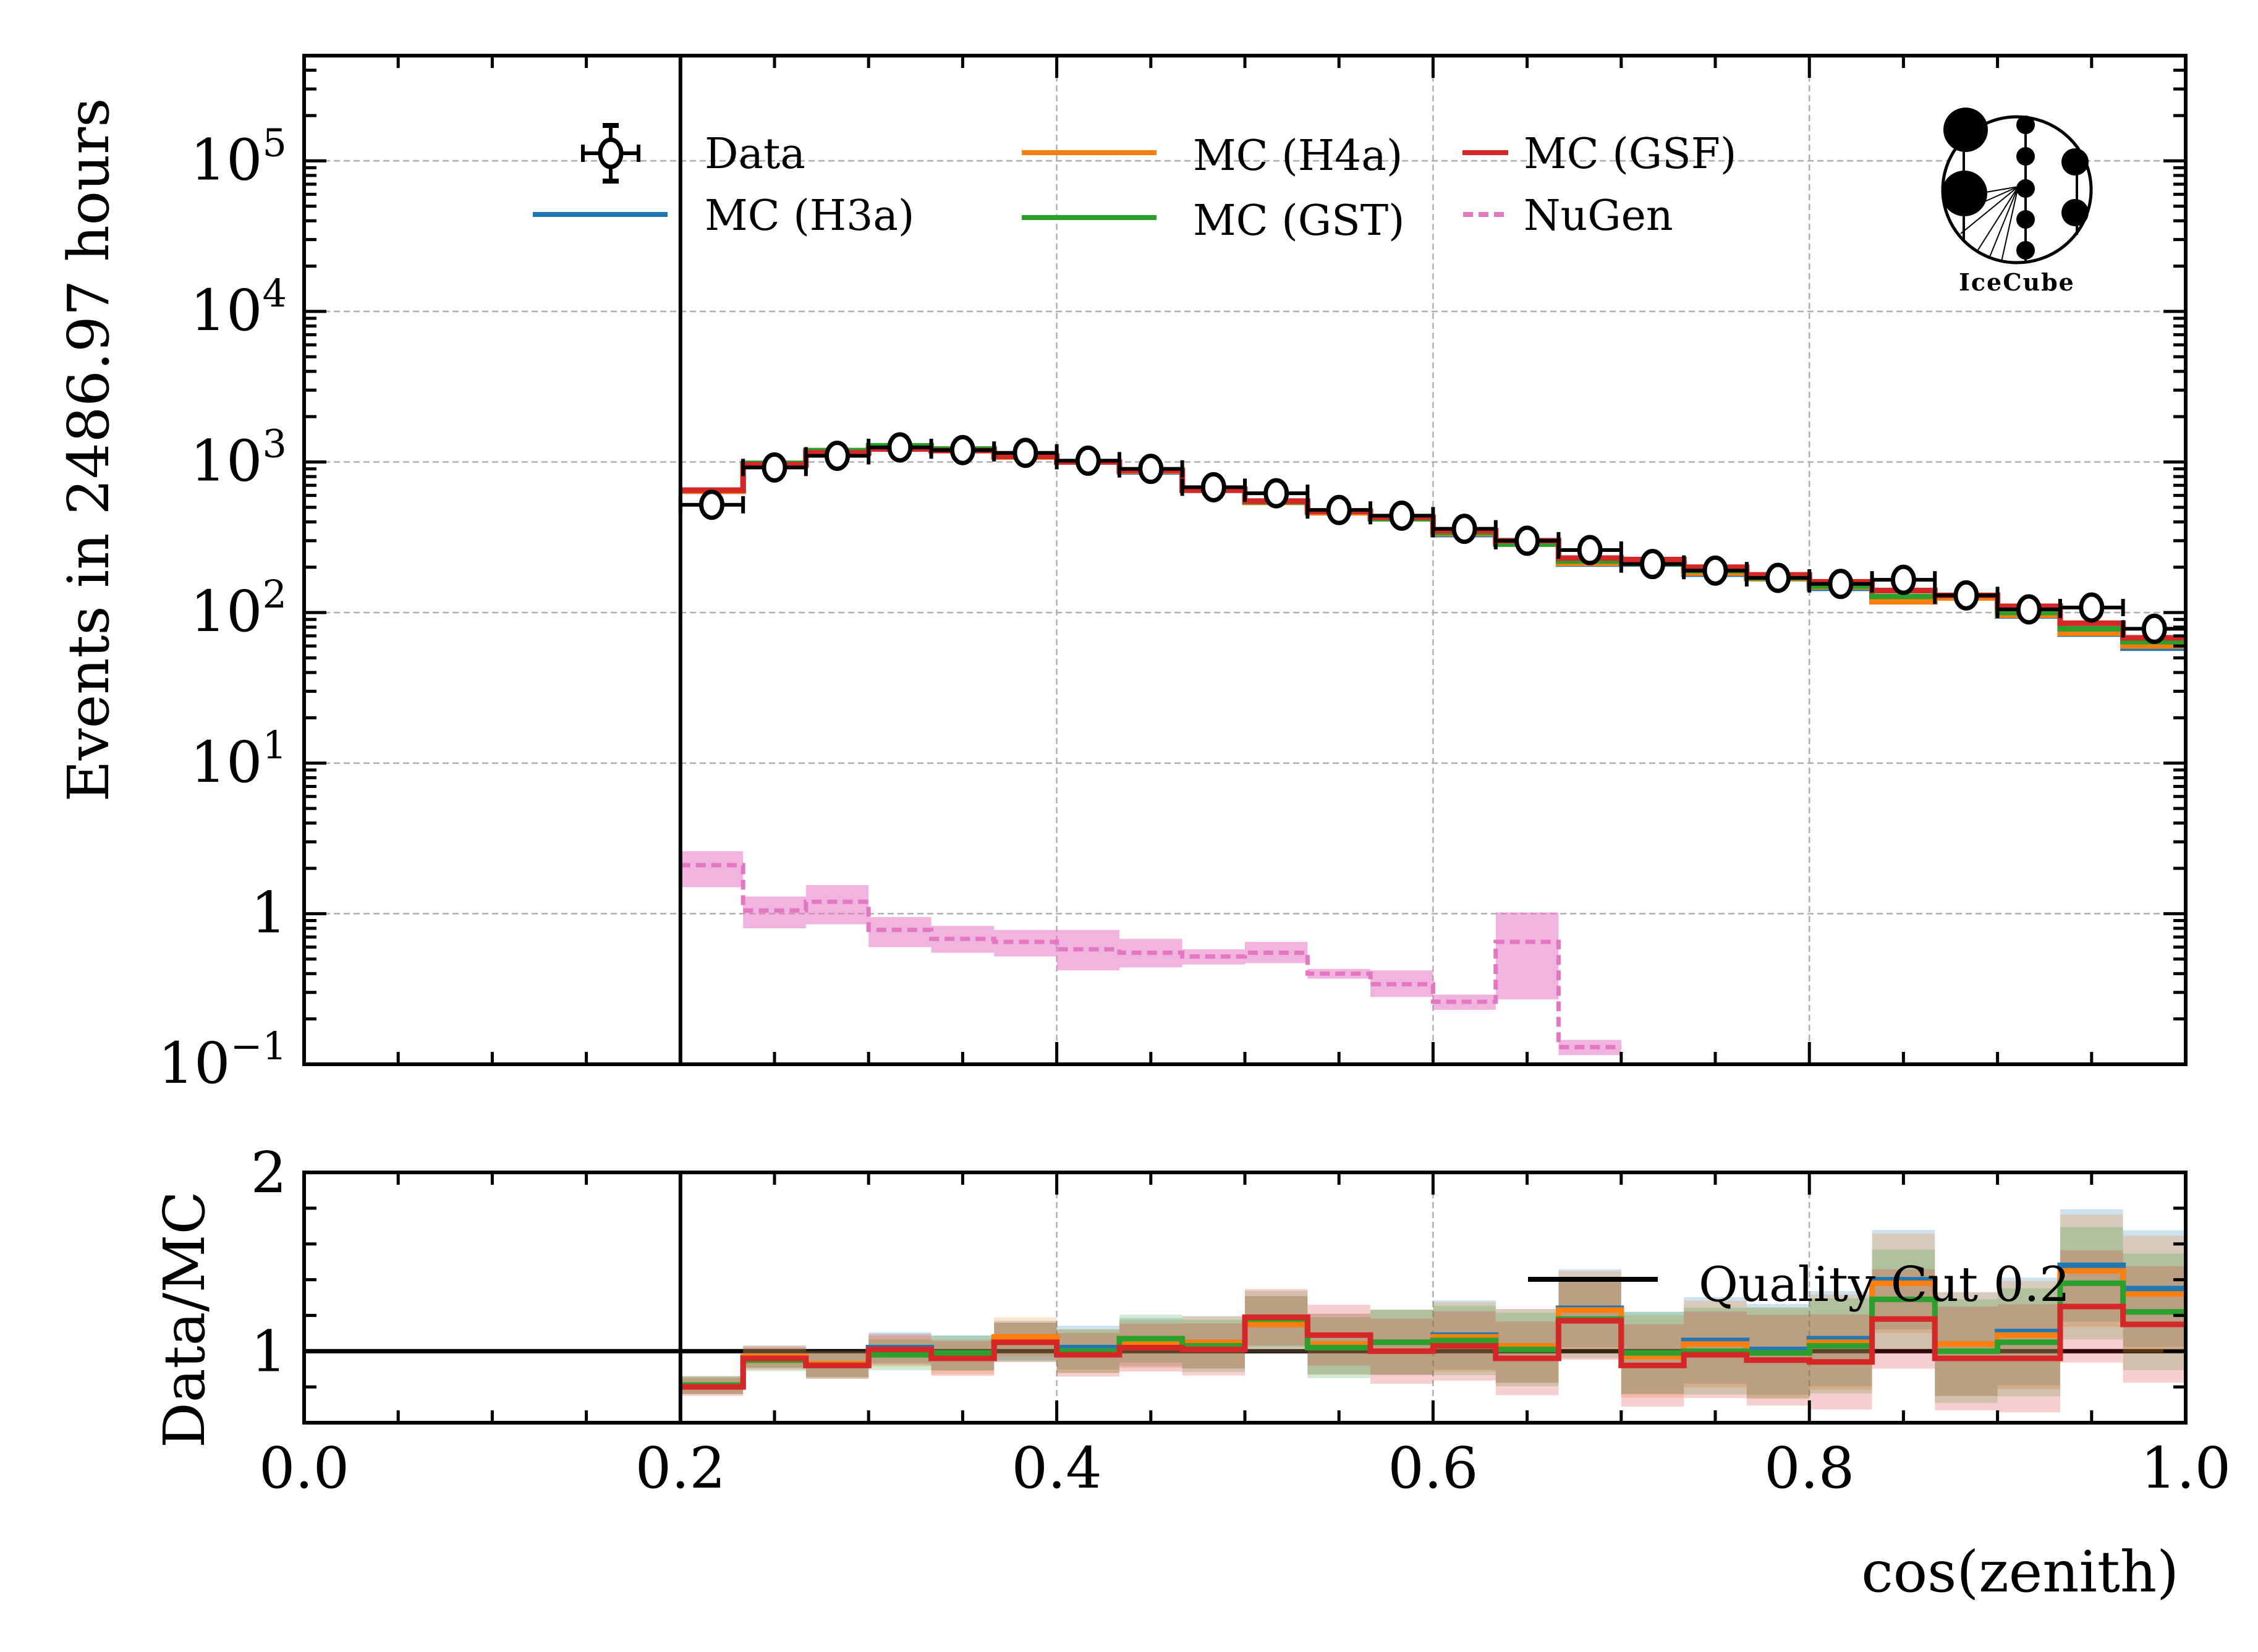 The height and width of the screenshot is (1652, 2258). What do you see at coordinates (222, 1059) in the screenshot?
I see `y-tick-label: 10⁻¹` at bounding box center [222, 1059].